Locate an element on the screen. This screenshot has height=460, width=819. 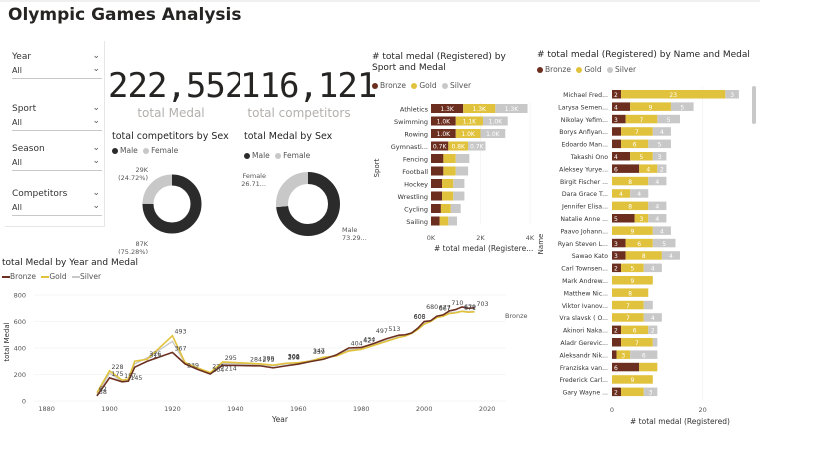
slicer-sport: Sport ⌄ All ⌄ is located at coordinates (57, 117).